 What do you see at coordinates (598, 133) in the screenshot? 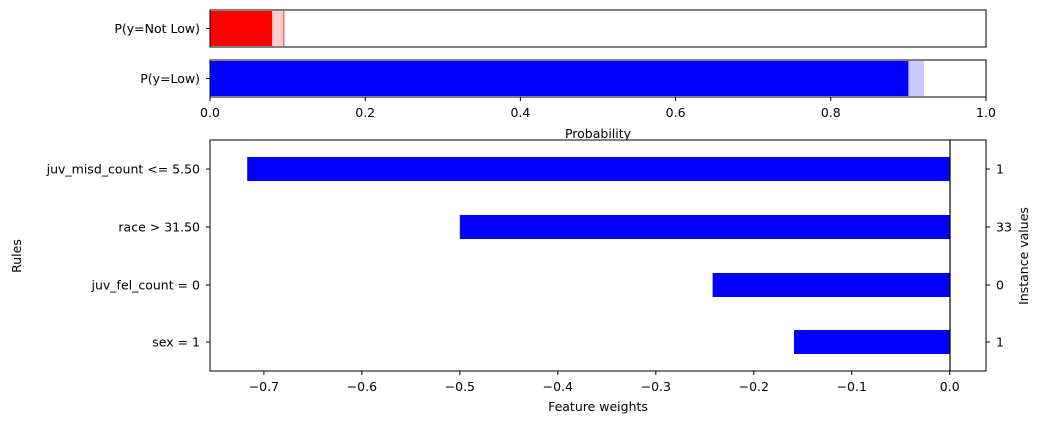
I see `prob-x-axis-label: Probability` at bounding box center [598, 133].